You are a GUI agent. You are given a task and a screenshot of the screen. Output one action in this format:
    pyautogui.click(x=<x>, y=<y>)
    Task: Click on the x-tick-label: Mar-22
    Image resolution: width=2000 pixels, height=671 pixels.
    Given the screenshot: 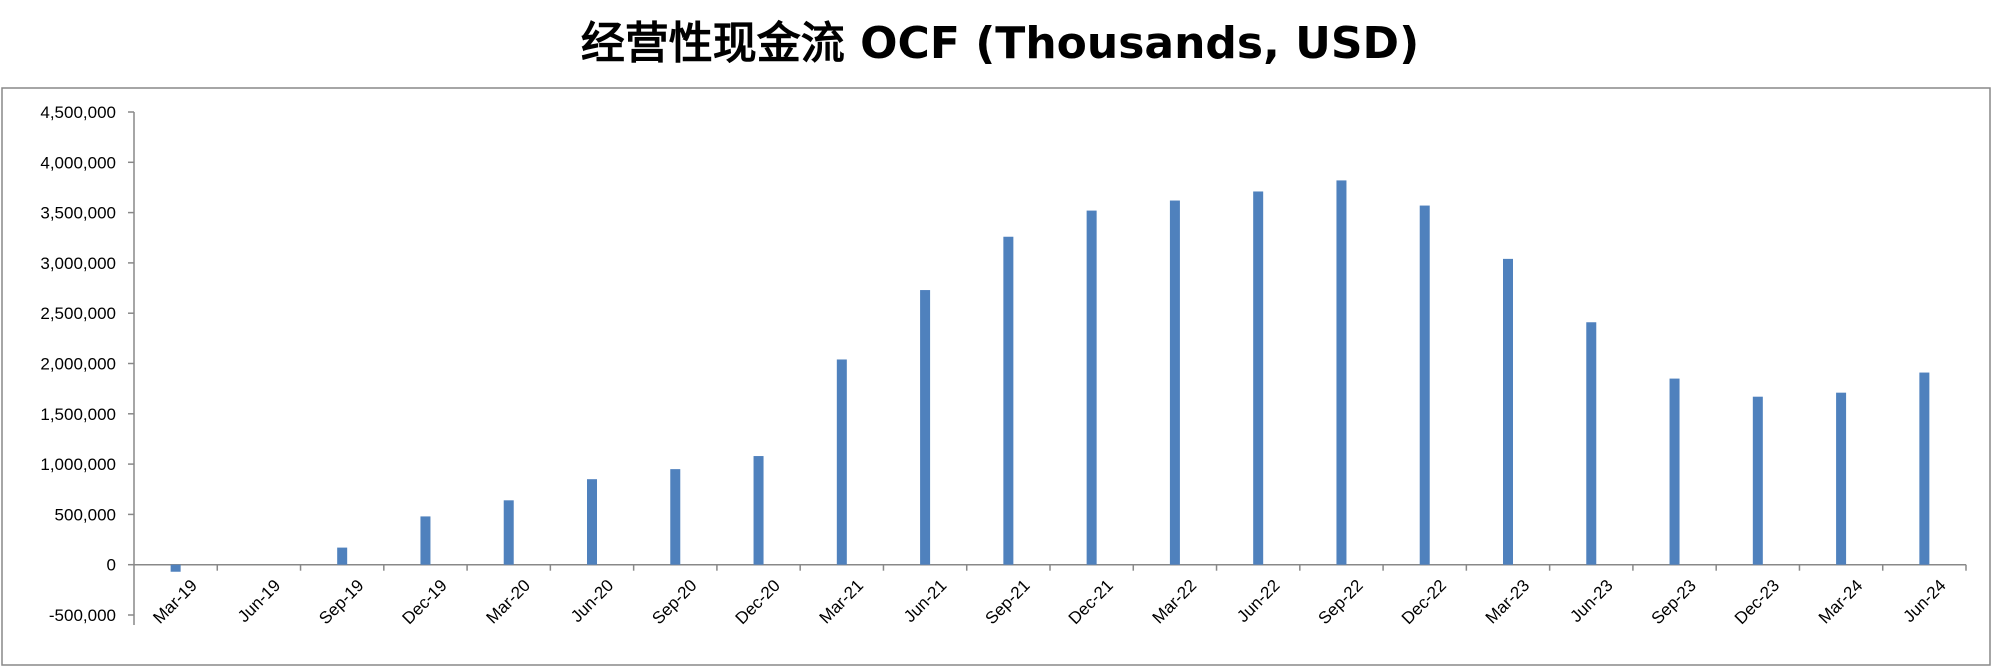 What is the action you would take?
    pyautogui.click(x=1175, y=602)
    